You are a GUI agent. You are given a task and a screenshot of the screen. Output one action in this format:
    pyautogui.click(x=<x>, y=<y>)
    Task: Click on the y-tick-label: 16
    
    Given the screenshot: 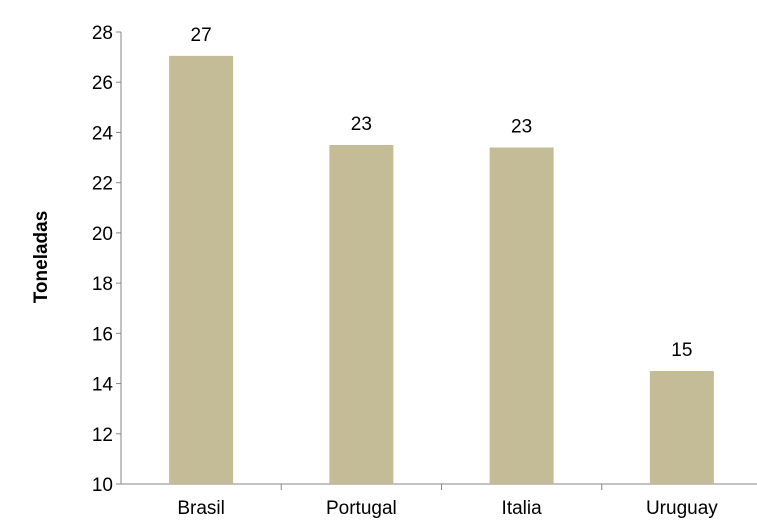 What is the action you would take?
    pyautogui.click(x=102, y=334)
    